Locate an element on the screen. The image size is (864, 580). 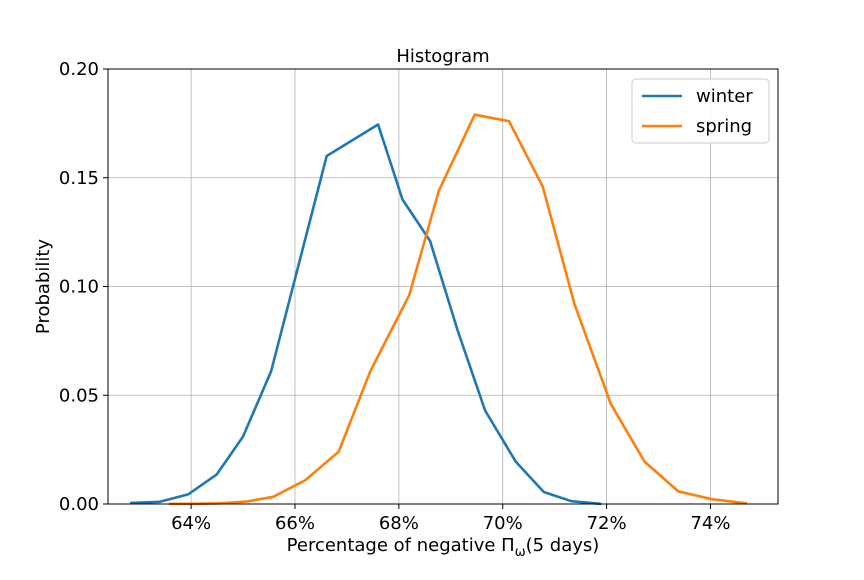
x-tick-label: 64% is located at coordinates (191, 523).